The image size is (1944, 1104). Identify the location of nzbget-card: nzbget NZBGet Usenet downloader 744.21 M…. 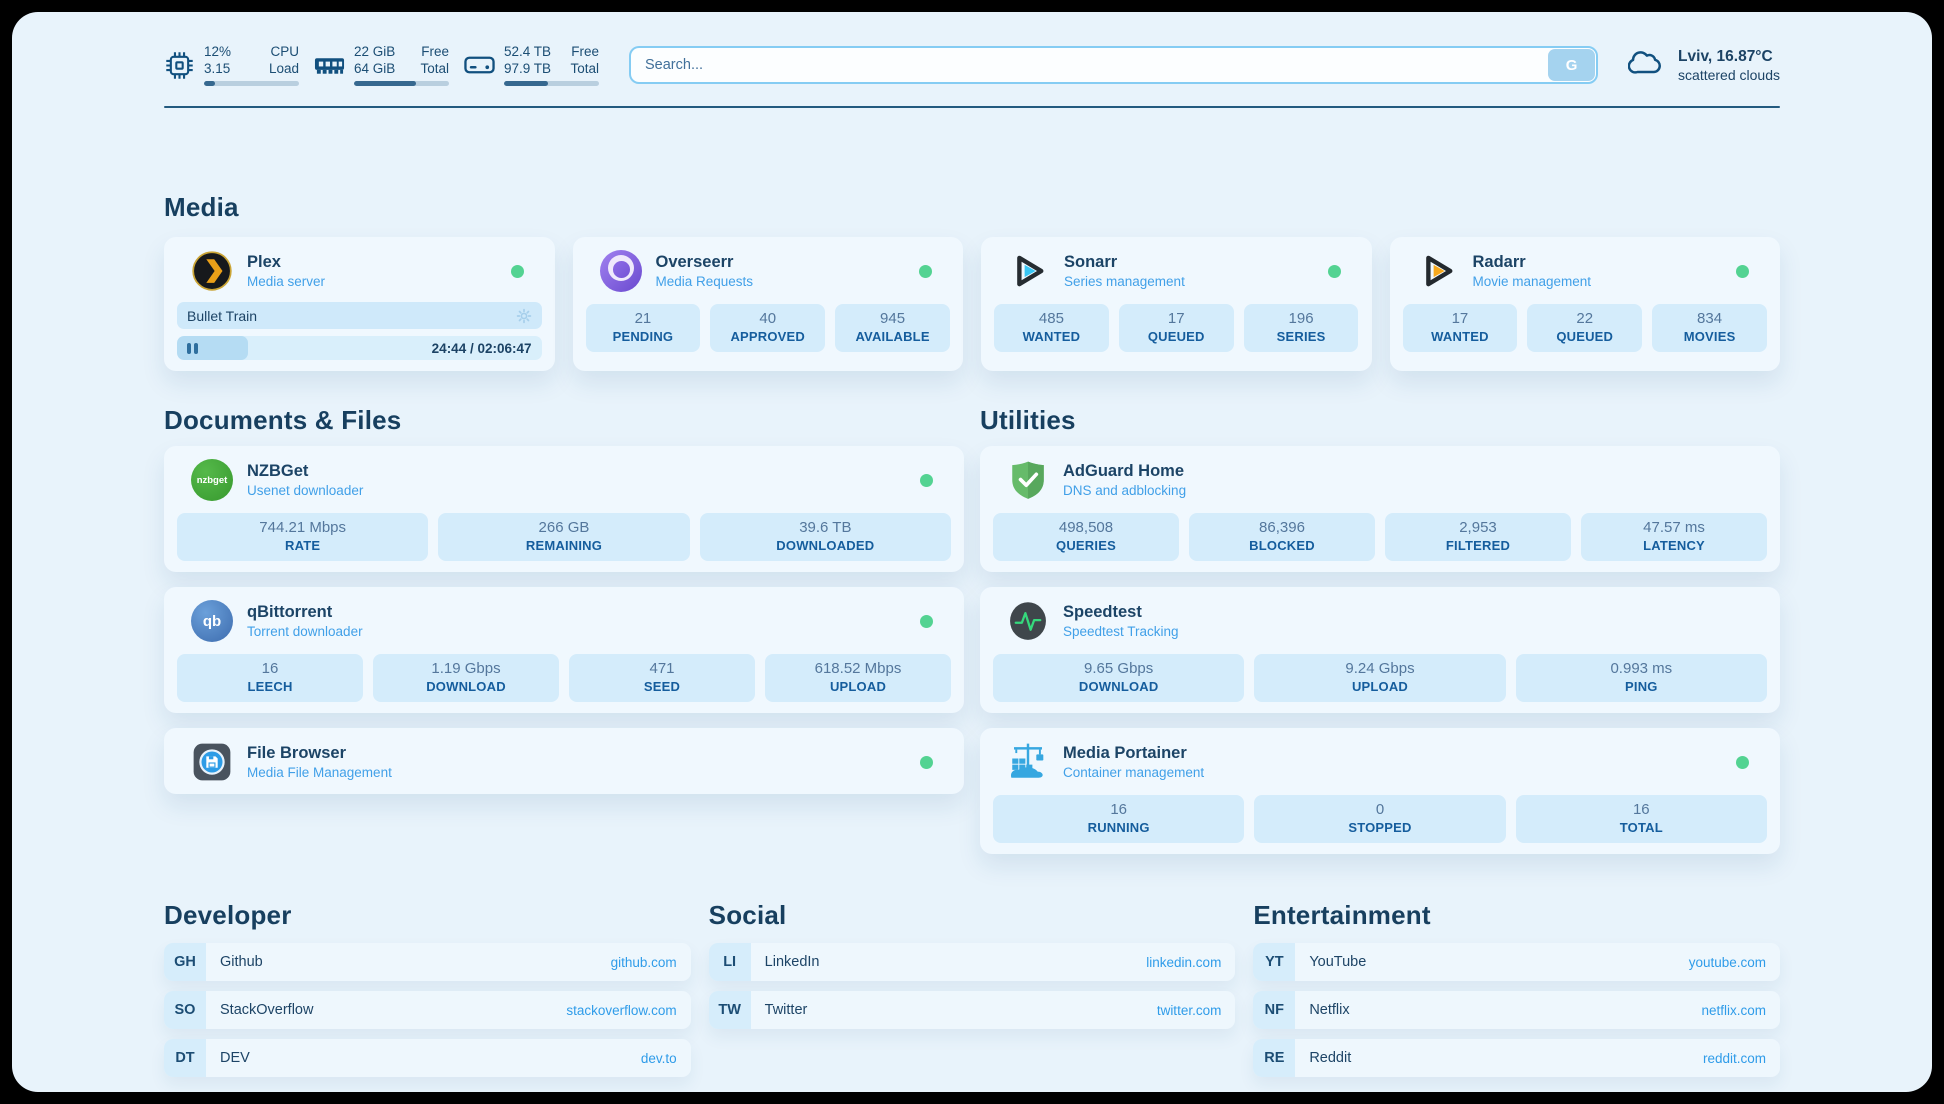
(564, 509).